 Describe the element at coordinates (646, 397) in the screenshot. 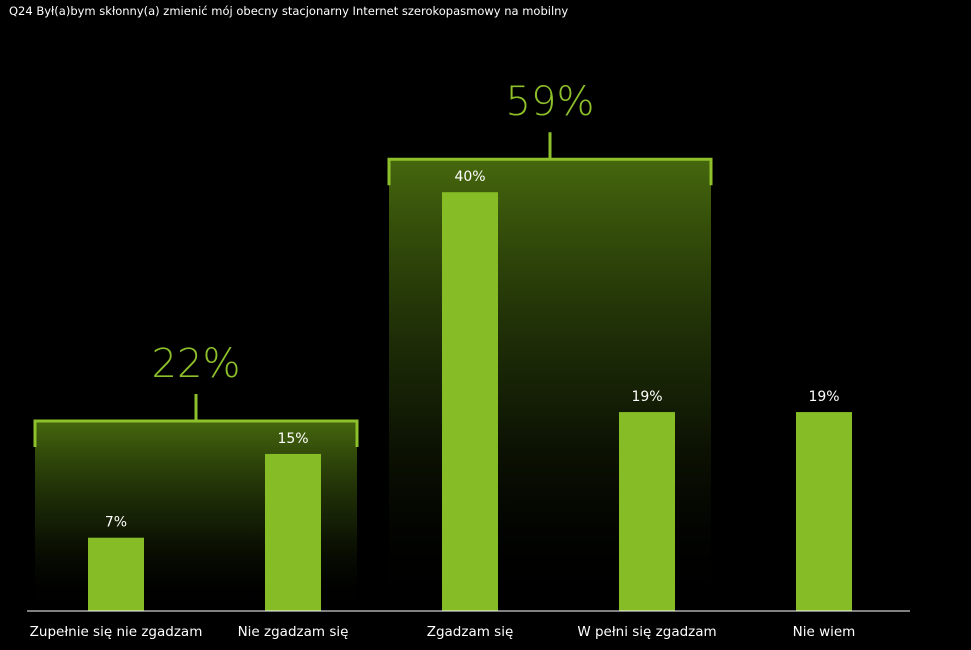

I see `value-label-4: 19%` at that location.